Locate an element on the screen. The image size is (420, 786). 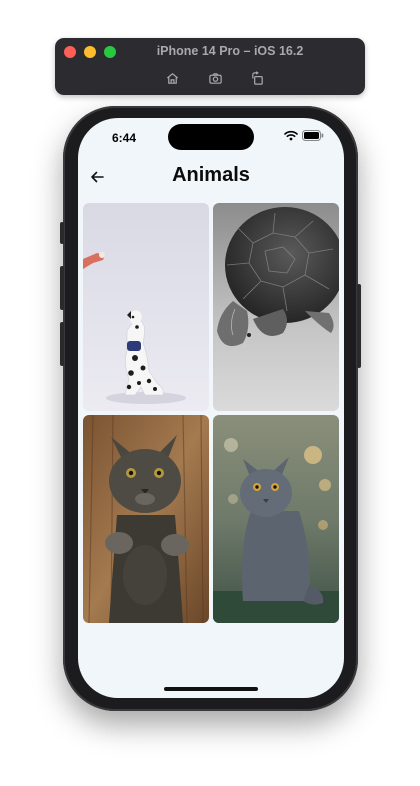
rotate-icon is located at coordinates (257, 77).